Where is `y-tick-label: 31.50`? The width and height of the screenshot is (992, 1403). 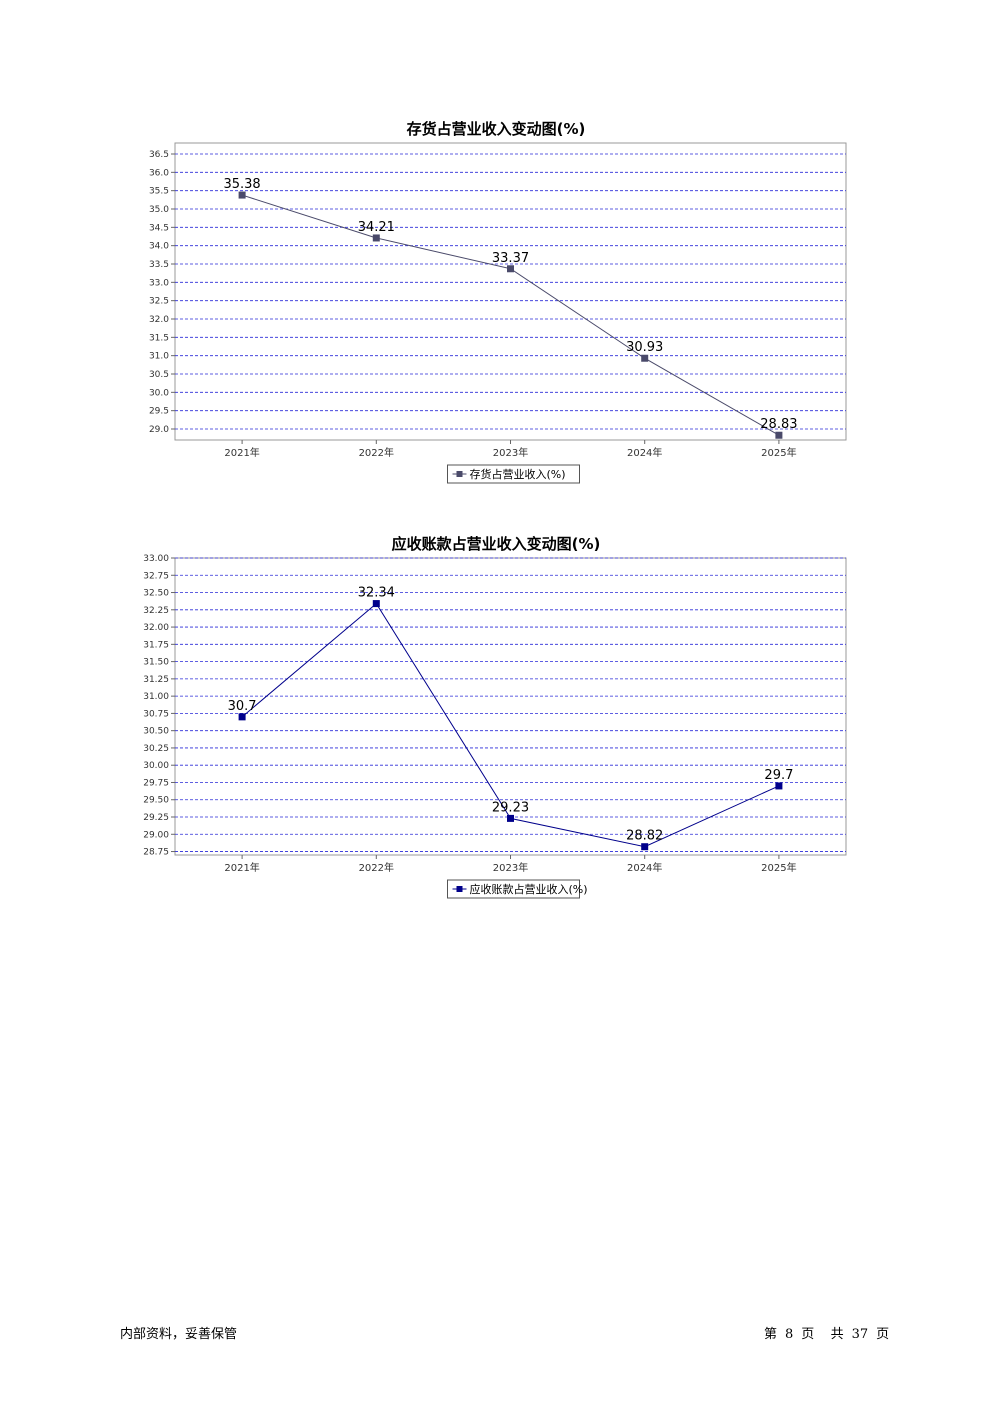
y-tick-label: 31.50 is located at coordinates (156, 663).